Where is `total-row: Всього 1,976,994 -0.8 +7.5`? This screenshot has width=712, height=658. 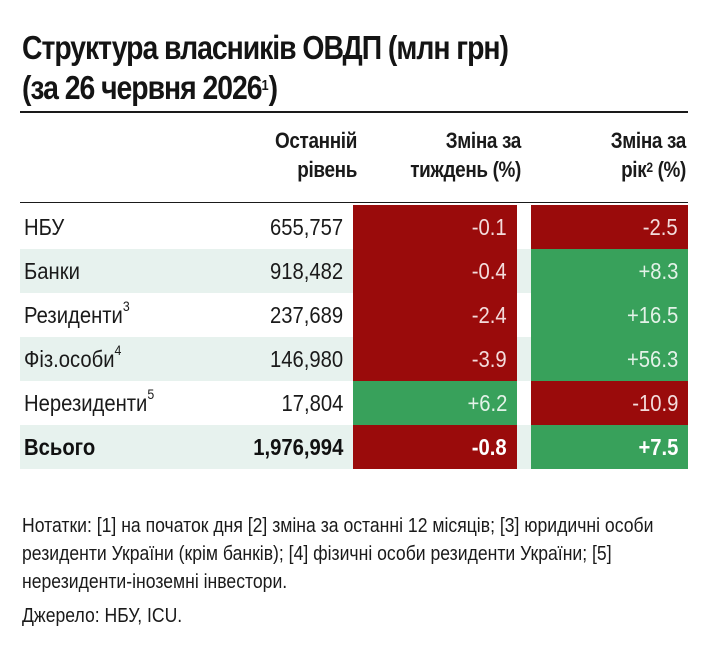
total-row: Всього 1,976,994 -0.8 +7.5 is located at coordinates (354, 447).